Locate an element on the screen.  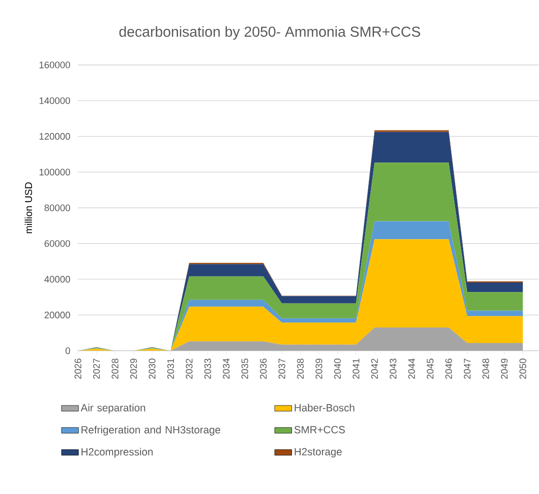
y-tick-label: 160000 is located at coordinates (55, 65).